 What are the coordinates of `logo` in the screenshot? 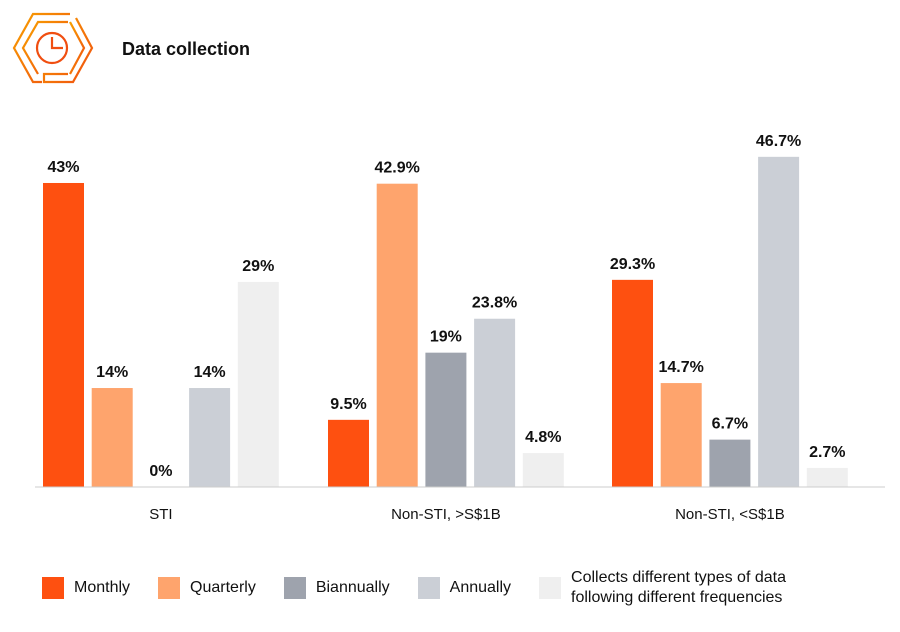 It's located at (53, 48).